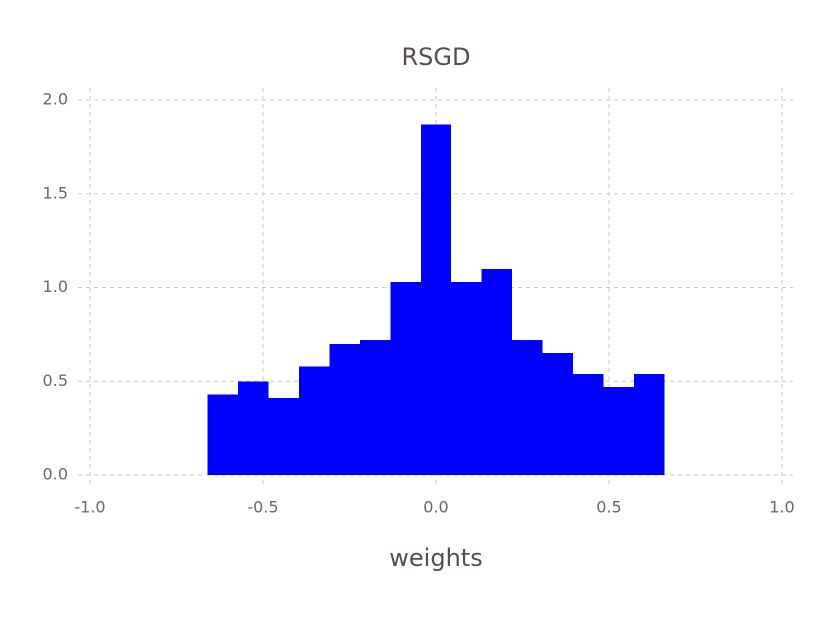 The image size is (831, 623). Describe the element at coordinates (55, 99) in the screenshot. I see `y-tick-label: 2.0` at that location.